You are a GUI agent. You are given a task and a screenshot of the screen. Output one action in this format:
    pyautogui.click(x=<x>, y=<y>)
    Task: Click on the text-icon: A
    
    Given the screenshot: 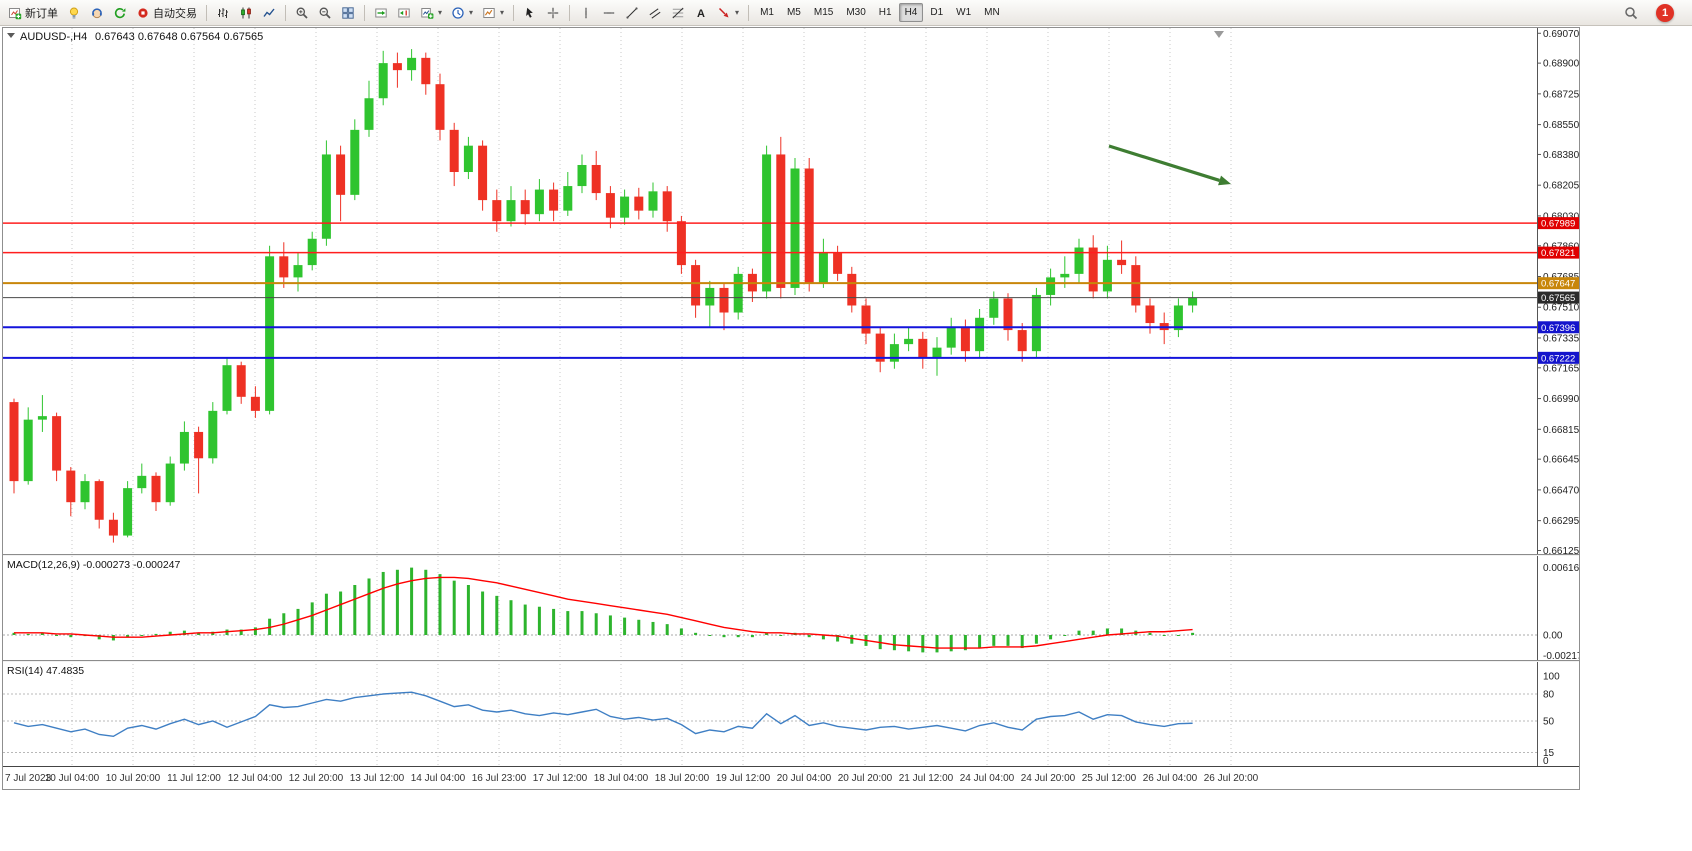 What is the action you would take?
    pyautogui.click(x=701, y=14)
    